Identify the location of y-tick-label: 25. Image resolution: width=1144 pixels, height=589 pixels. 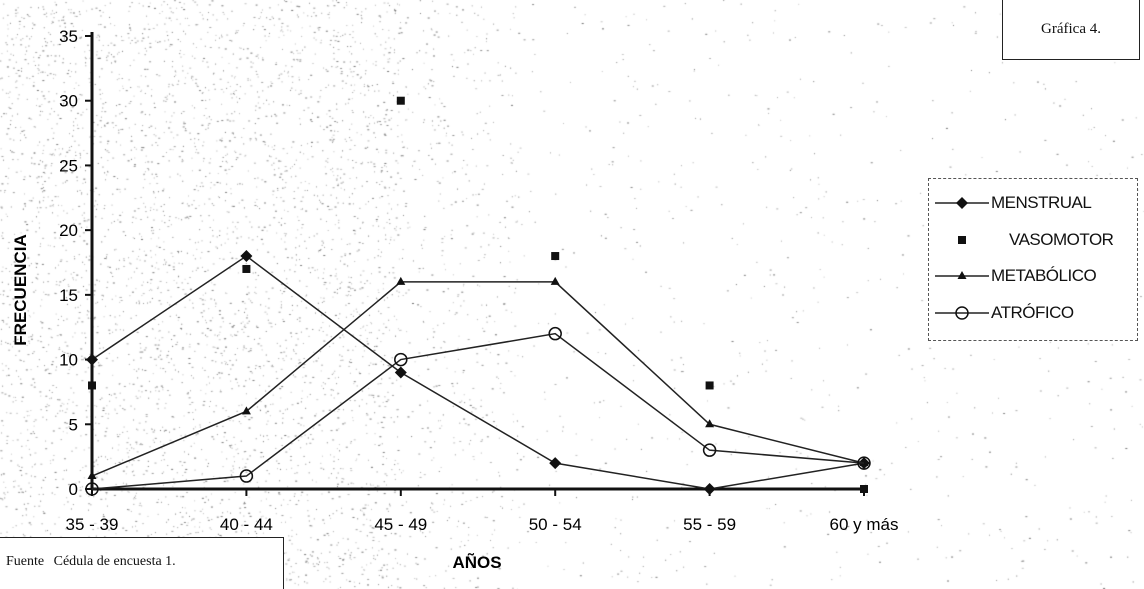
(68, 165).